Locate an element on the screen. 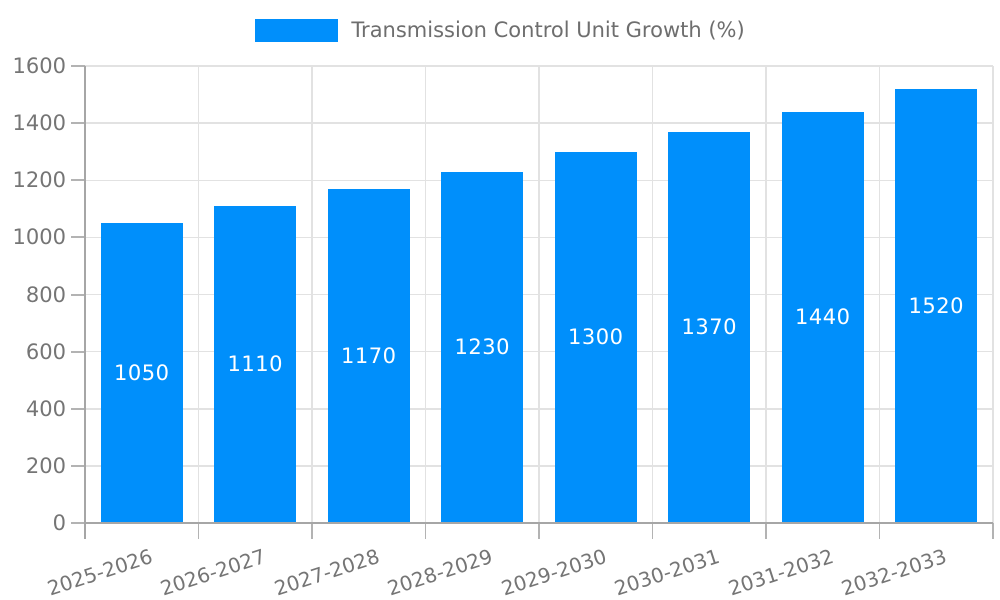  bar: 1520 is located at coordinates (936, 305).